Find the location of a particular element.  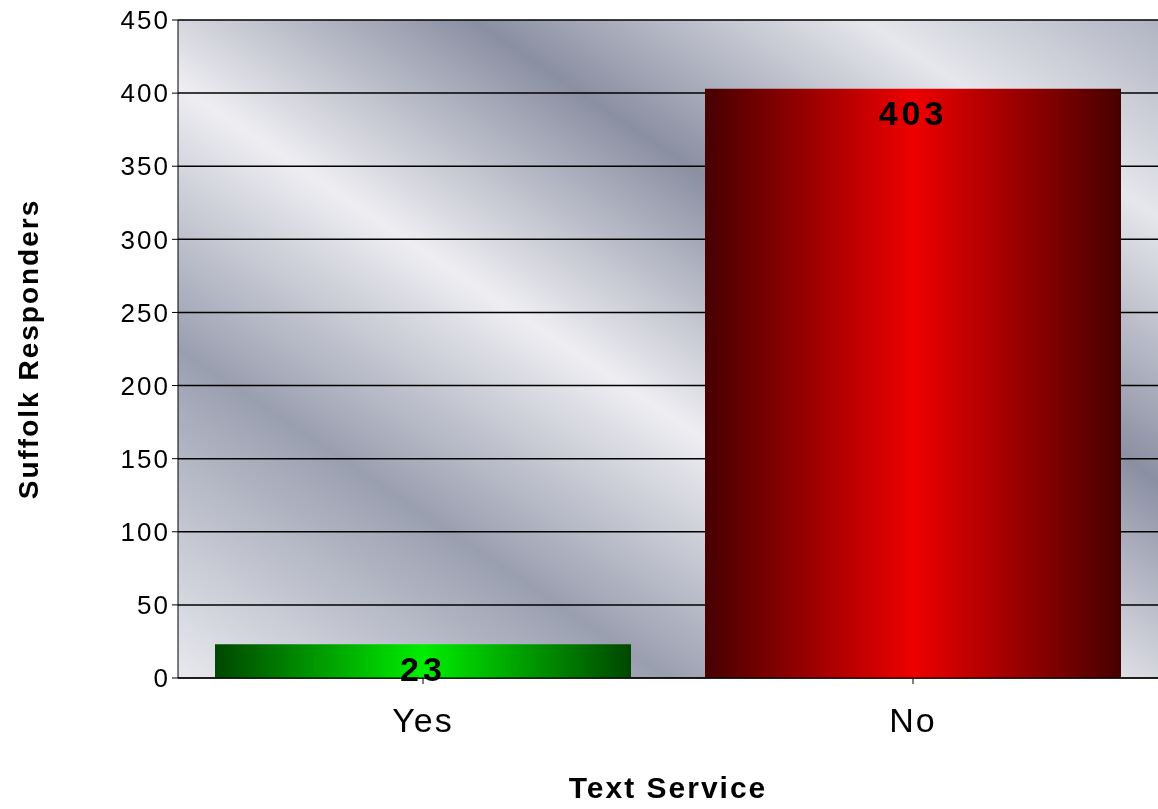

y-tick-label: 100 is located at coordinates (145, 532).